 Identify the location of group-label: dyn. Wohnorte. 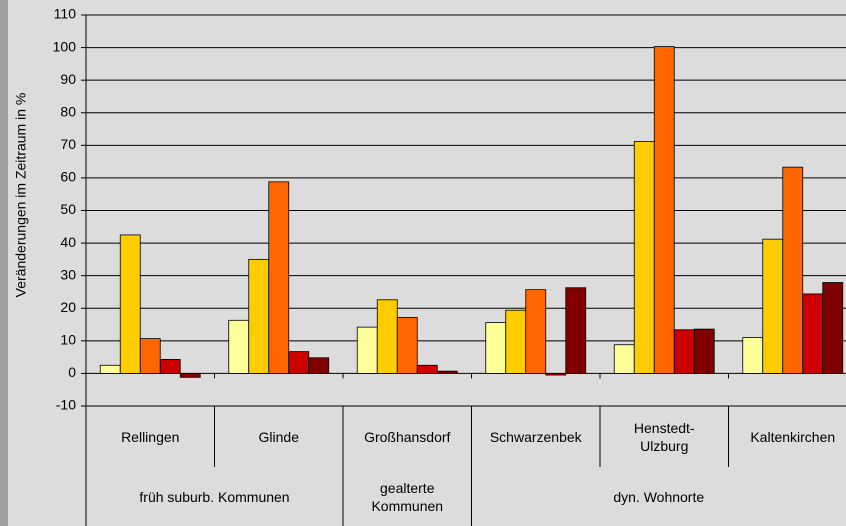
(659, 496).